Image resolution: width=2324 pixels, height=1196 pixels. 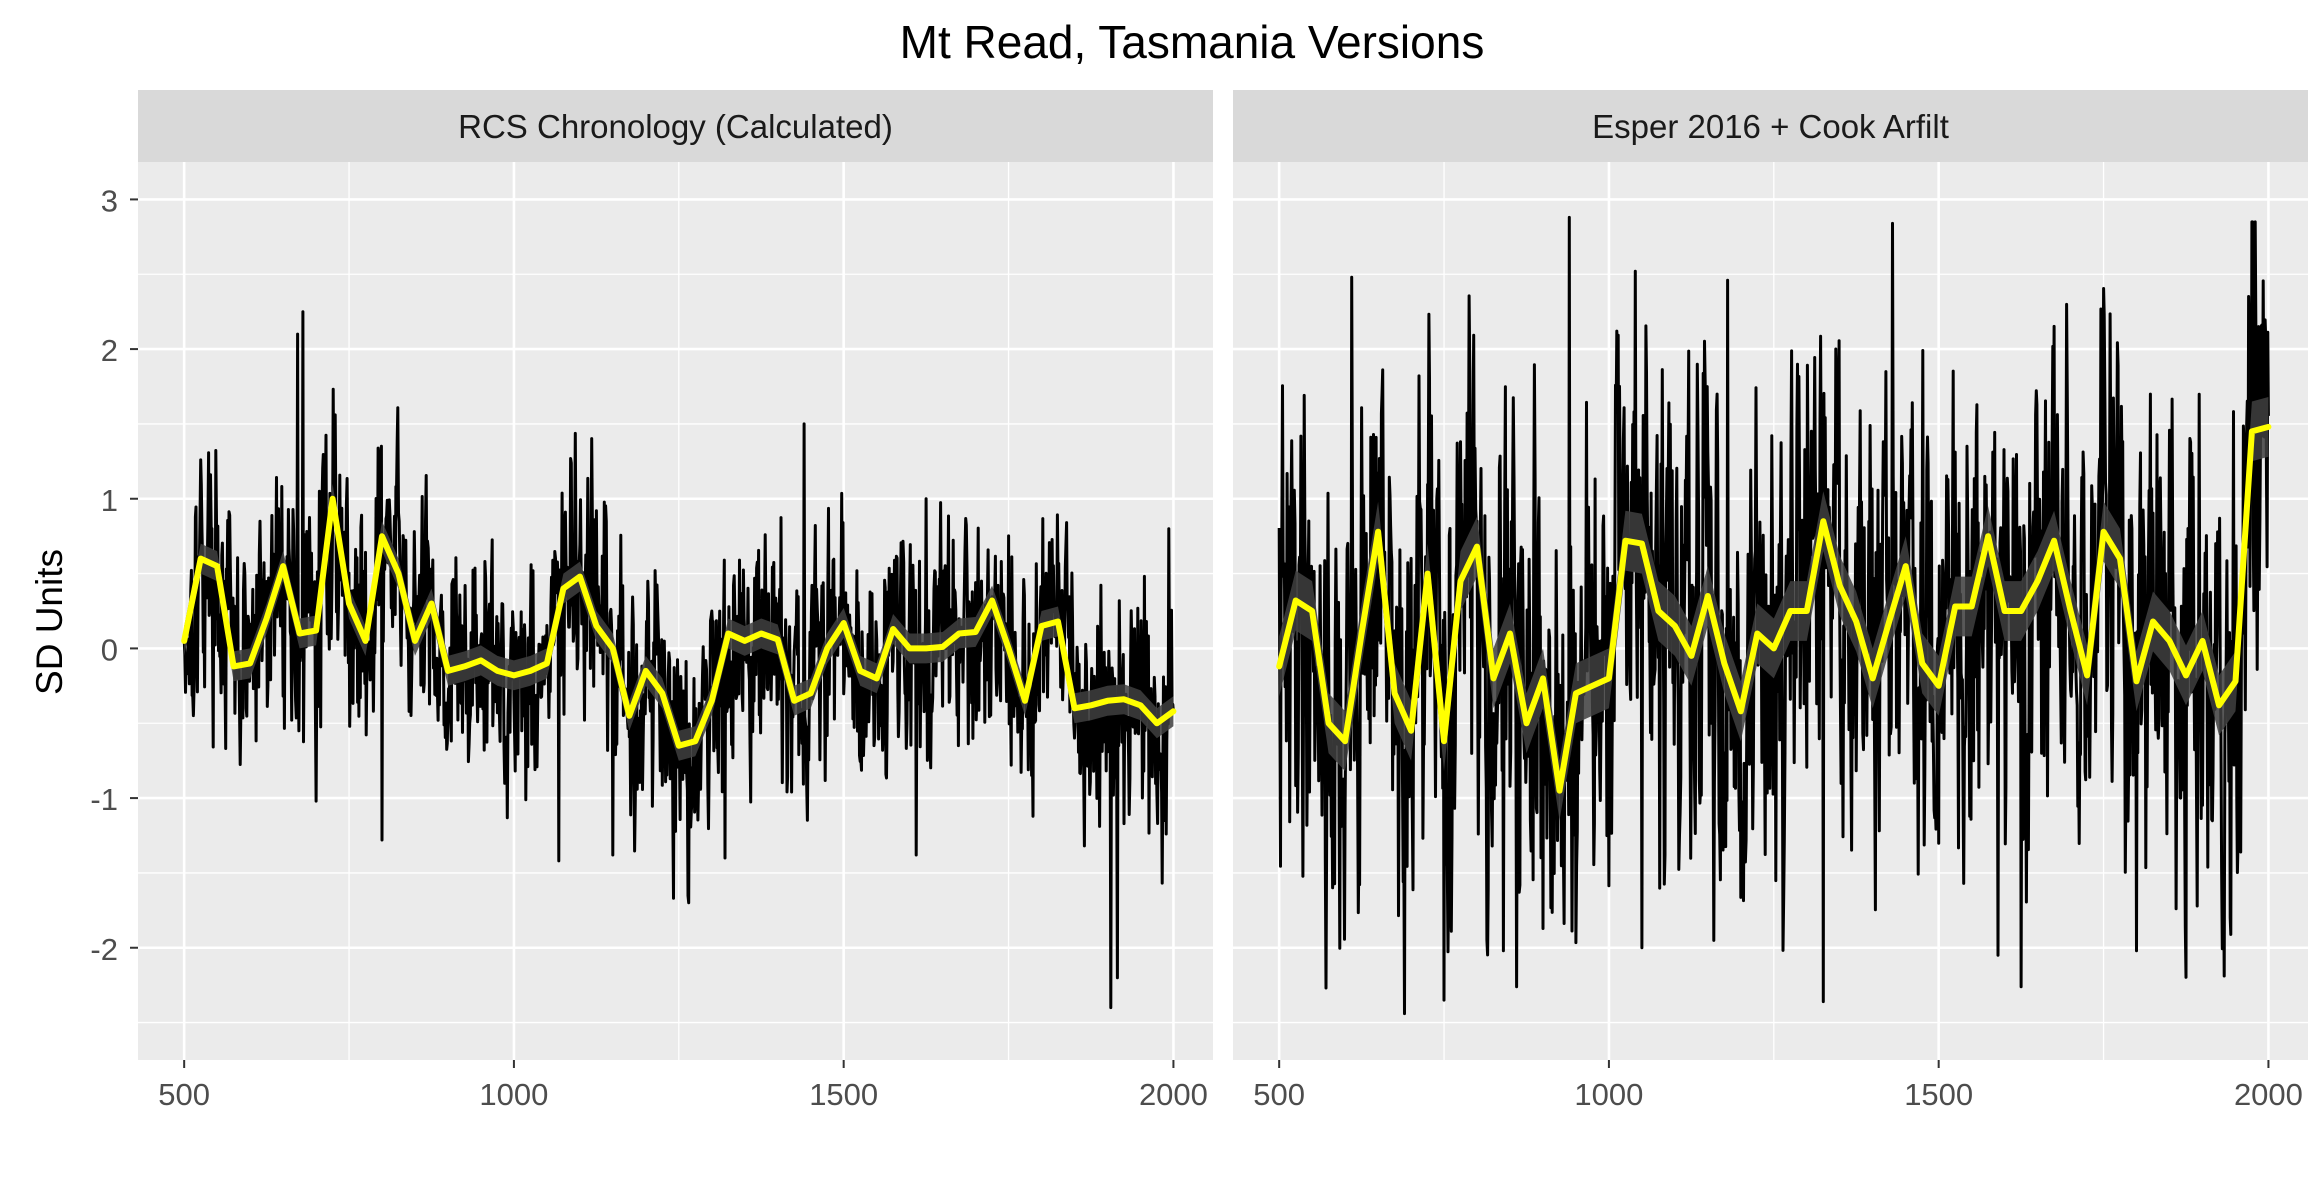 I want to click on facet-strip-label: Esper 2016 + Cook Arfilt, so click(x=1770, y=126).